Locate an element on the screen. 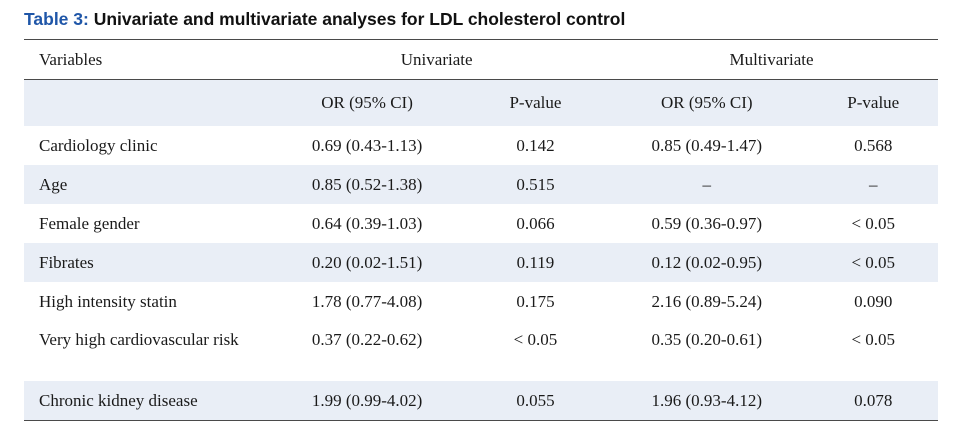  table-label: Table 3: is located at coordinates (56, 19).